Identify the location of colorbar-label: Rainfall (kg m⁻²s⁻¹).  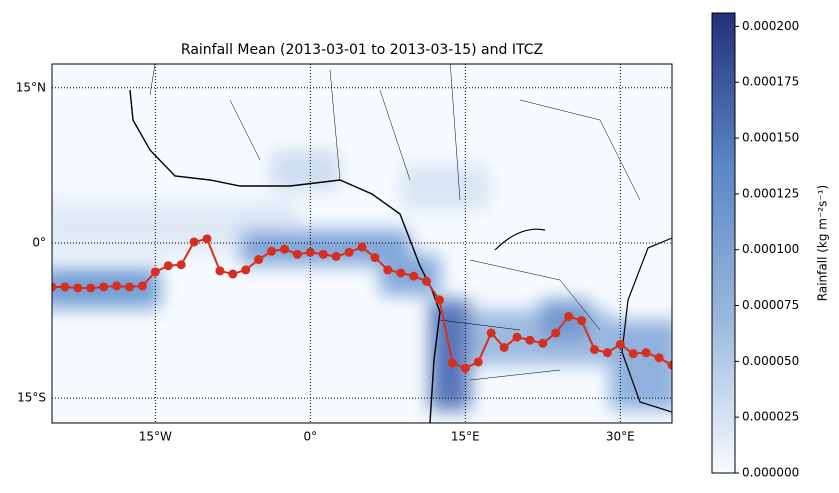
(823, 243).